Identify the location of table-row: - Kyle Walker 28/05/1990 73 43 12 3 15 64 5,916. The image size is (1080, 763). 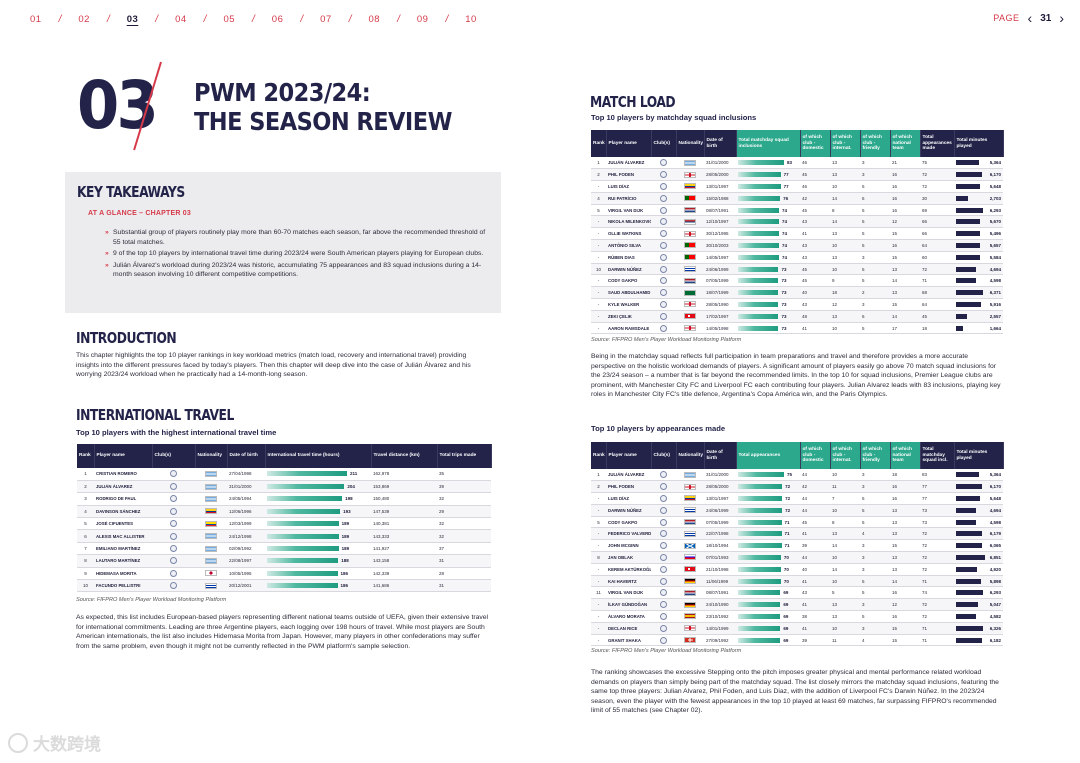
(797, 304).